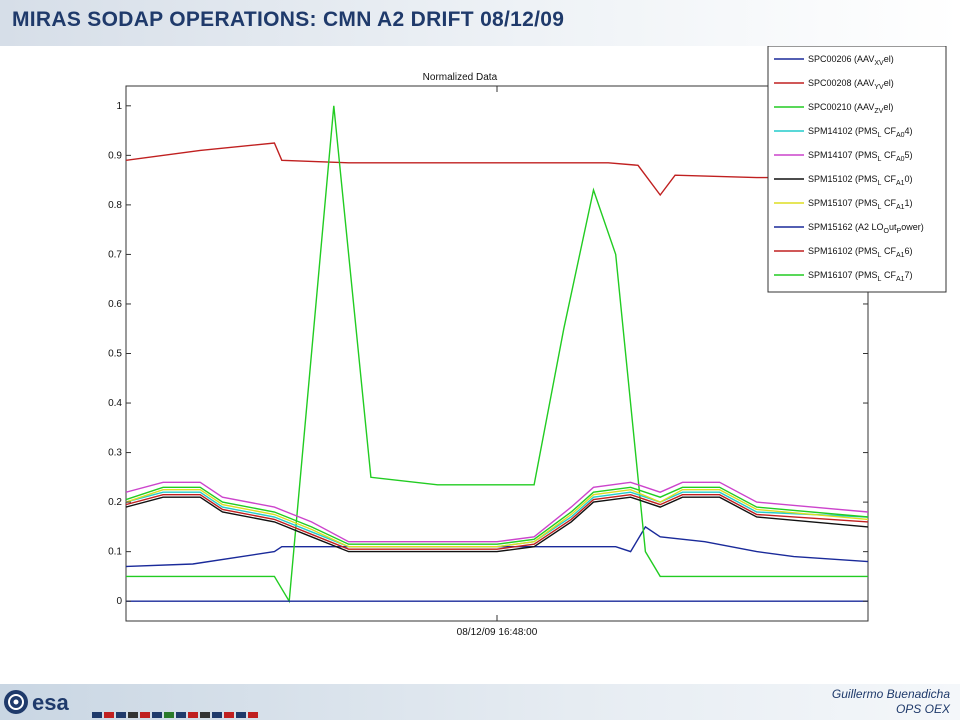 The image size is (960, 720). Describe the element at coordinates (115, 552) in the screenshot. I see `y-tick-label: 0.1` at that location.